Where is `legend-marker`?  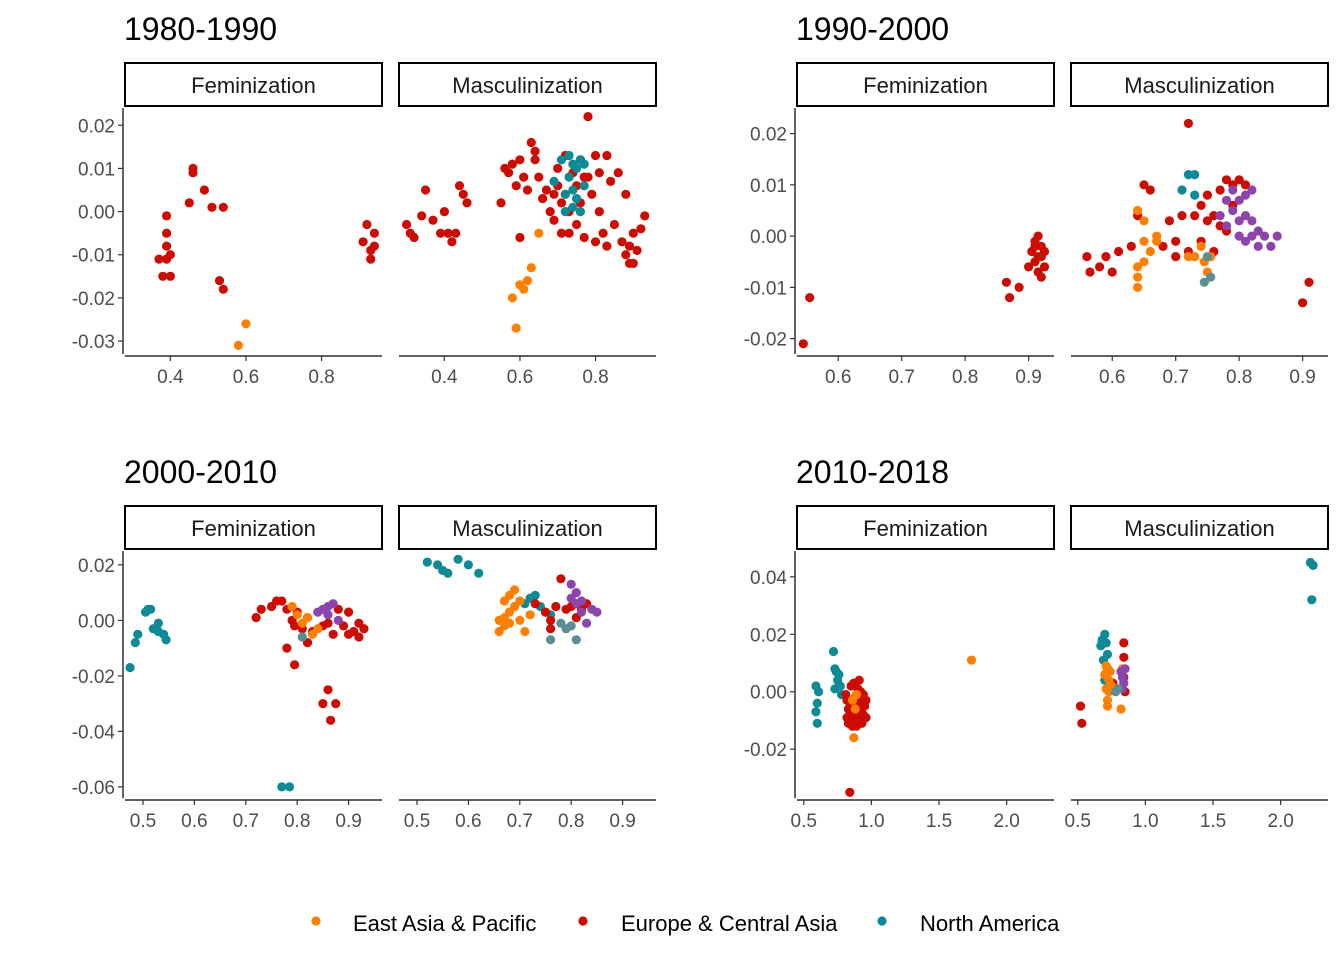
legend-marker is located at coordinates (882, 921).